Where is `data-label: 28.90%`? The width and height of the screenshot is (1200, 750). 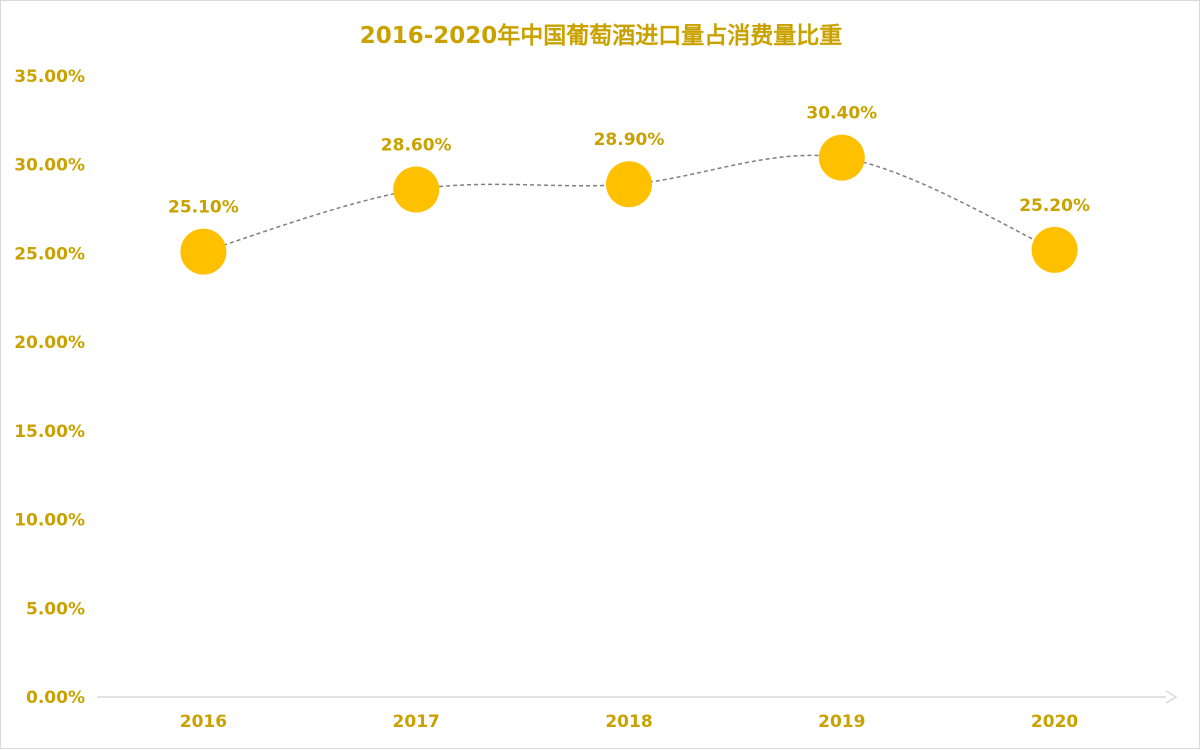 data-label: 28.90% is located at coordinates (629, 140).